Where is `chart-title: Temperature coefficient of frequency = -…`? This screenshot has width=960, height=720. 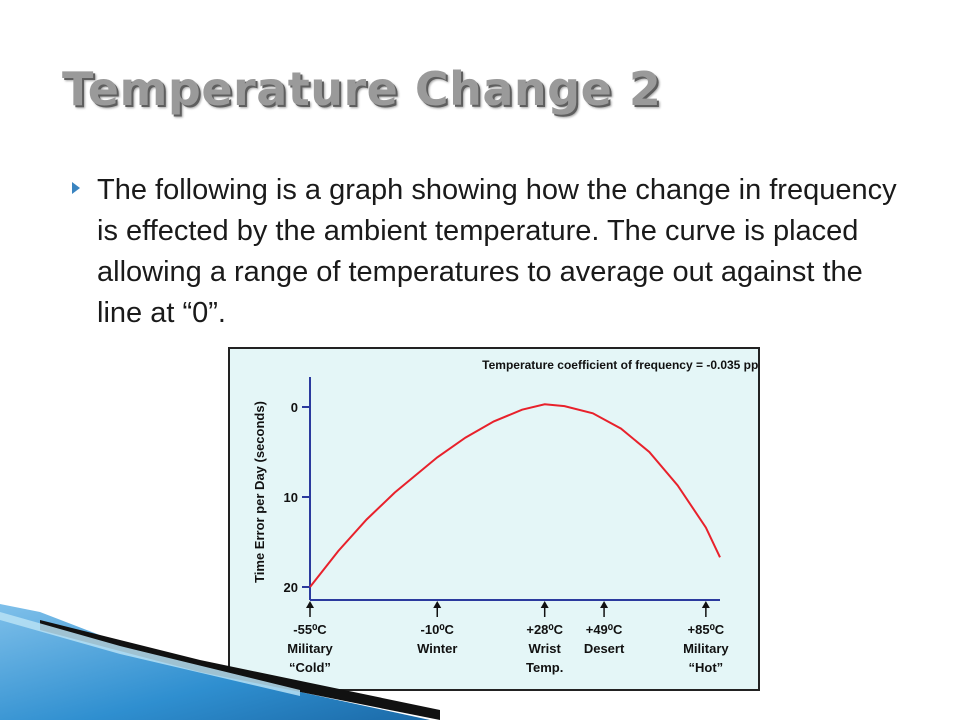
chart-title: Temperature coefficient of frequency = -… is located at coordinates (620, 365).